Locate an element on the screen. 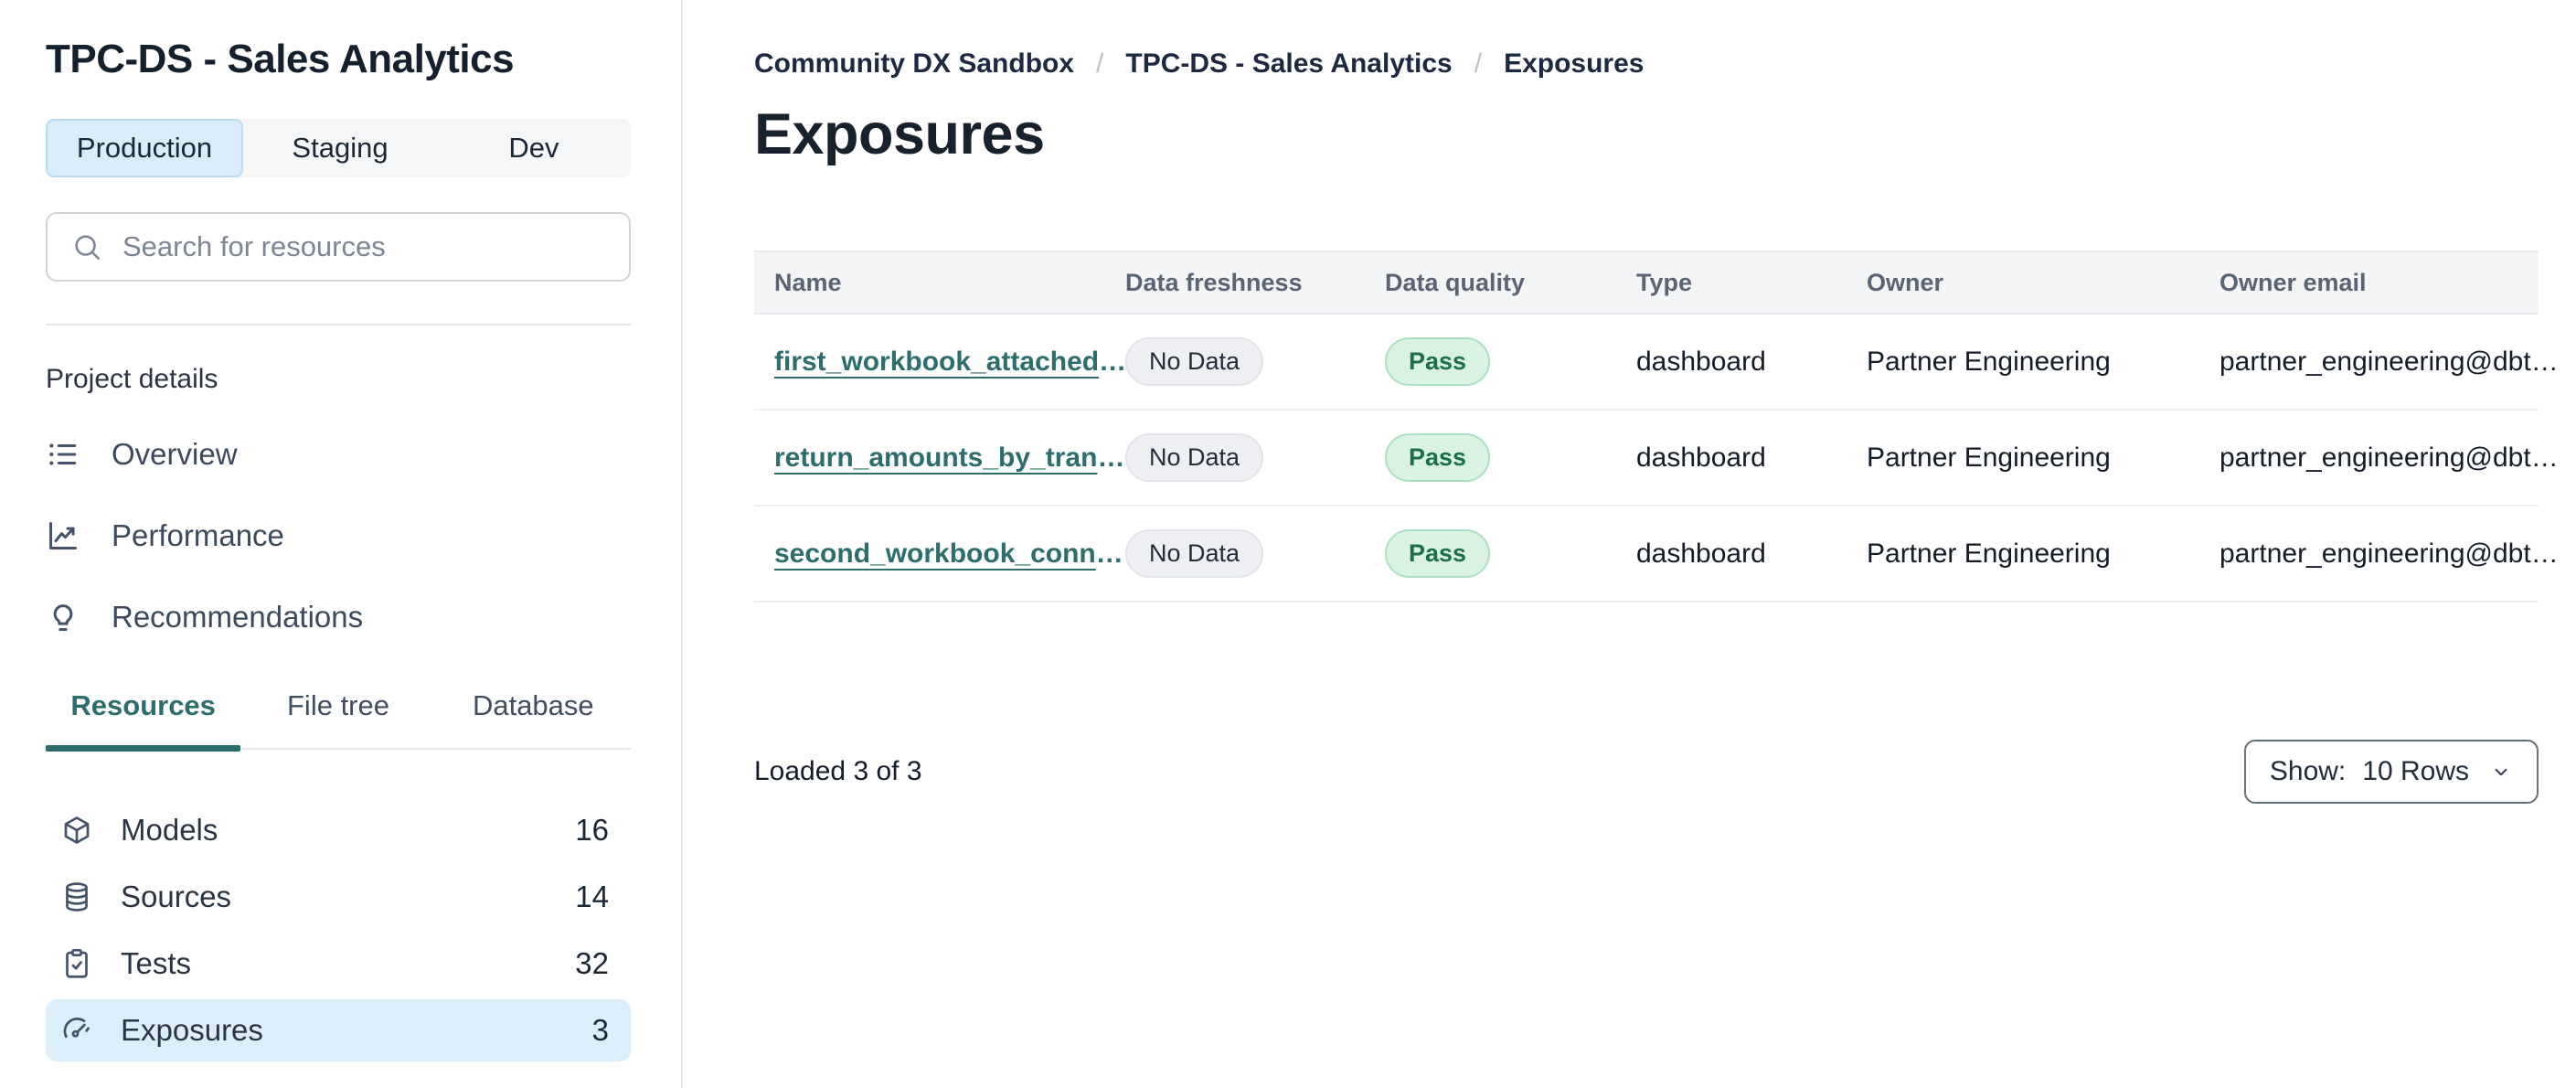  resource-label: Tests is located at coordinates (156, 963).